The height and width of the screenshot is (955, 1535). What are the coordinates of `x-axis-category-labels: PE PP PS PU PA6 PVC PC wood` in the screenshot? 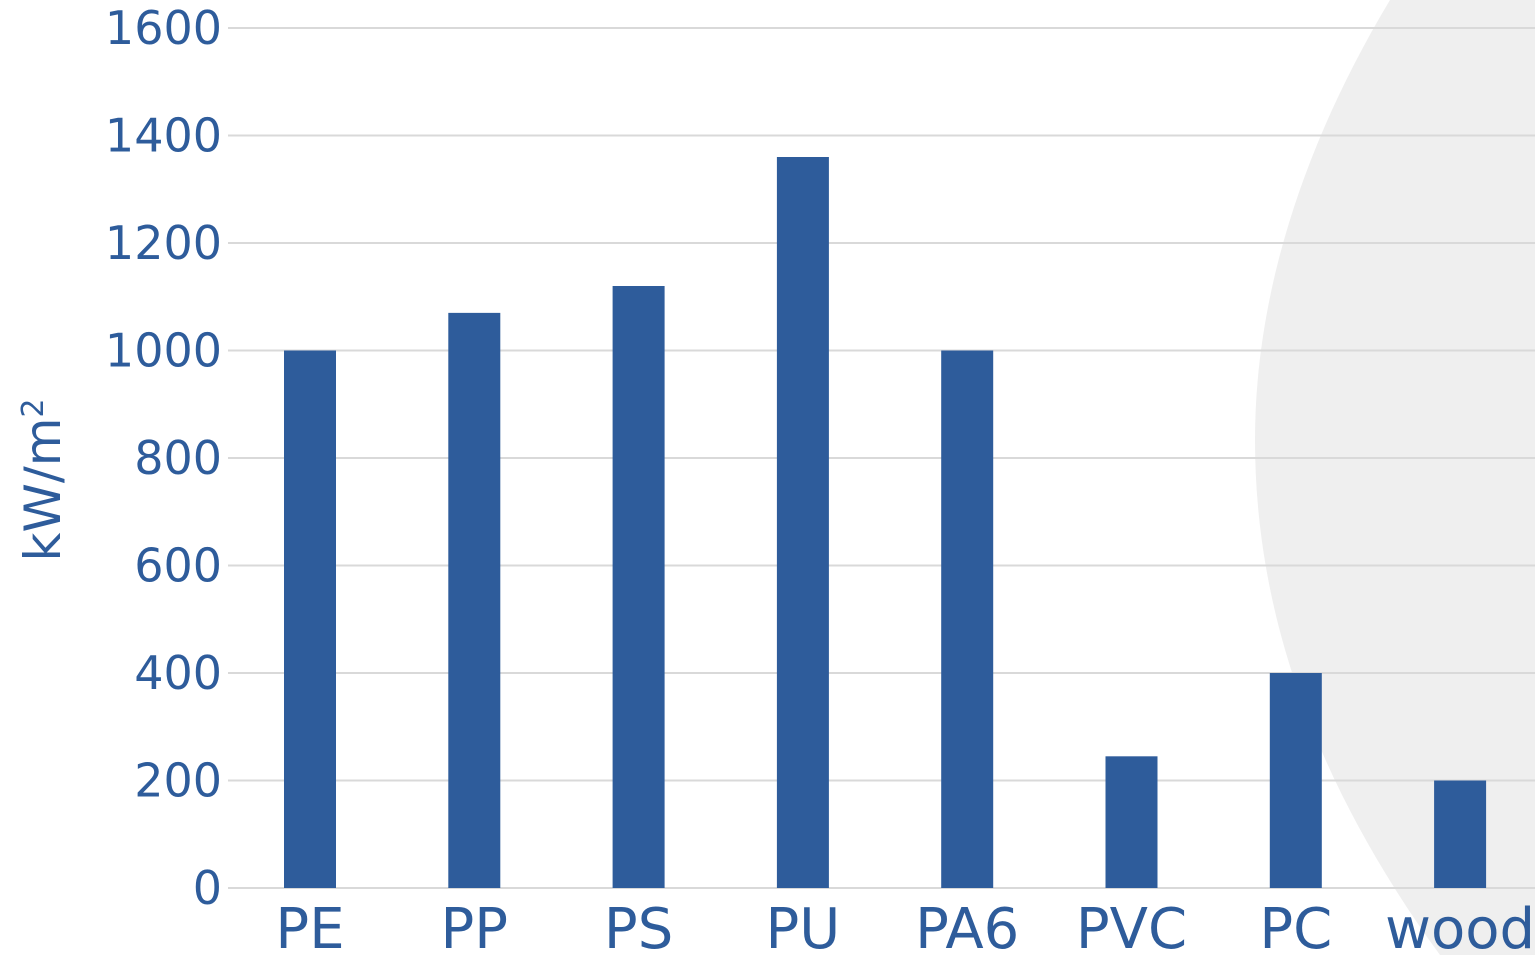 It's located at (905, 926).